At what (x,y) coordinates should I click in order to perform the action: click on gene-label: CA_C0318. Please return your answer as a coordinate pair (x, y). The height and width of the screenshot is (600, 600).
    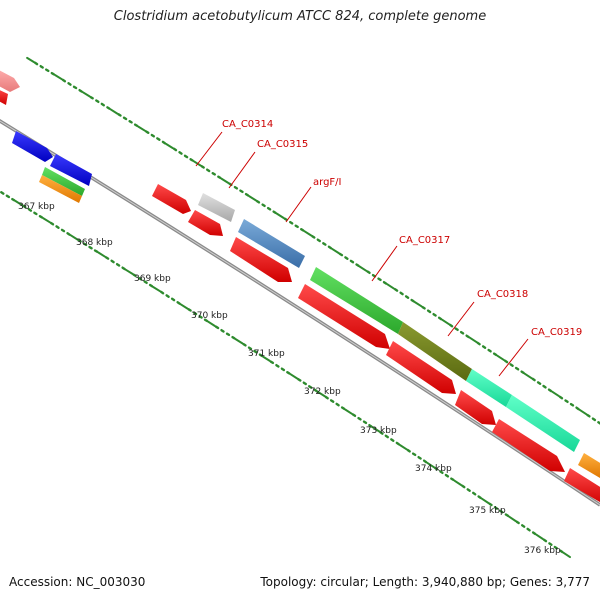
    Looking at the image, I should click on (502, 294).